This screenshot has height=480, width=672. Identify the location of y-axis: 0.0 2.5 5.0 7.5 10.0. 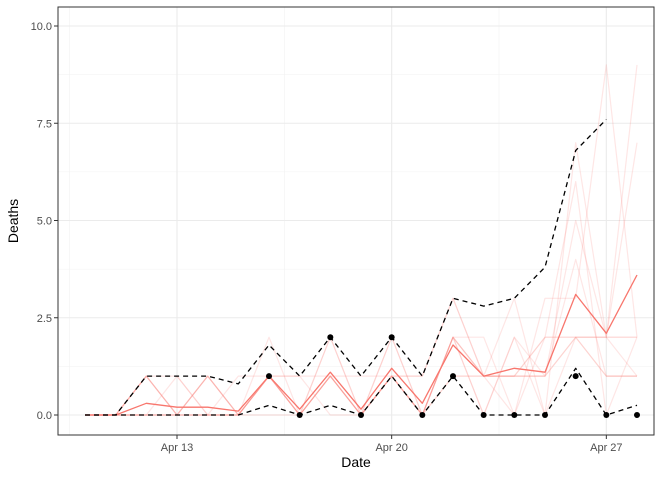
(44, 221).